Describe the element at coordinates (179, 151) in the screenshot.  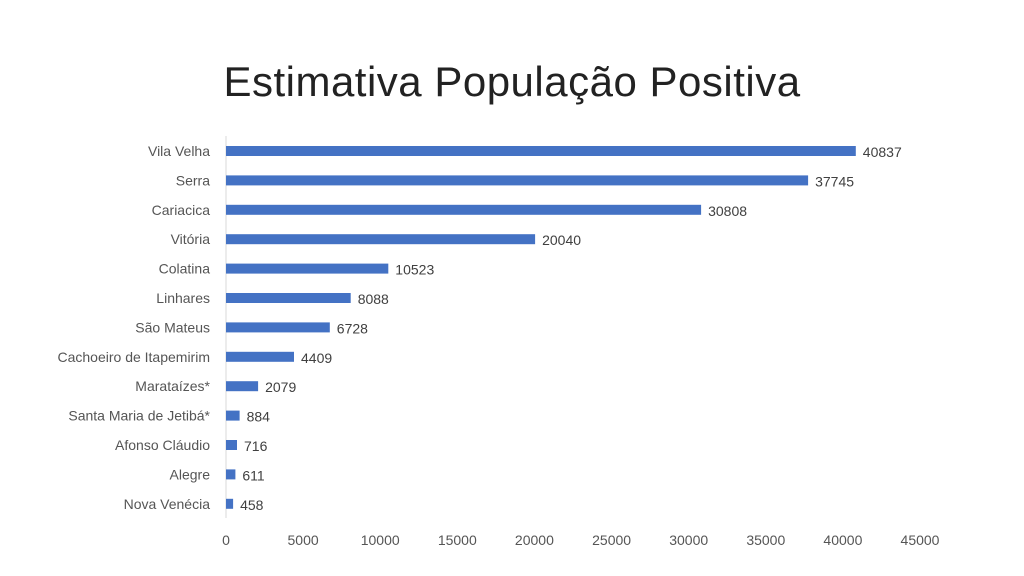
I see `category-label: Vila Velha` at that location.